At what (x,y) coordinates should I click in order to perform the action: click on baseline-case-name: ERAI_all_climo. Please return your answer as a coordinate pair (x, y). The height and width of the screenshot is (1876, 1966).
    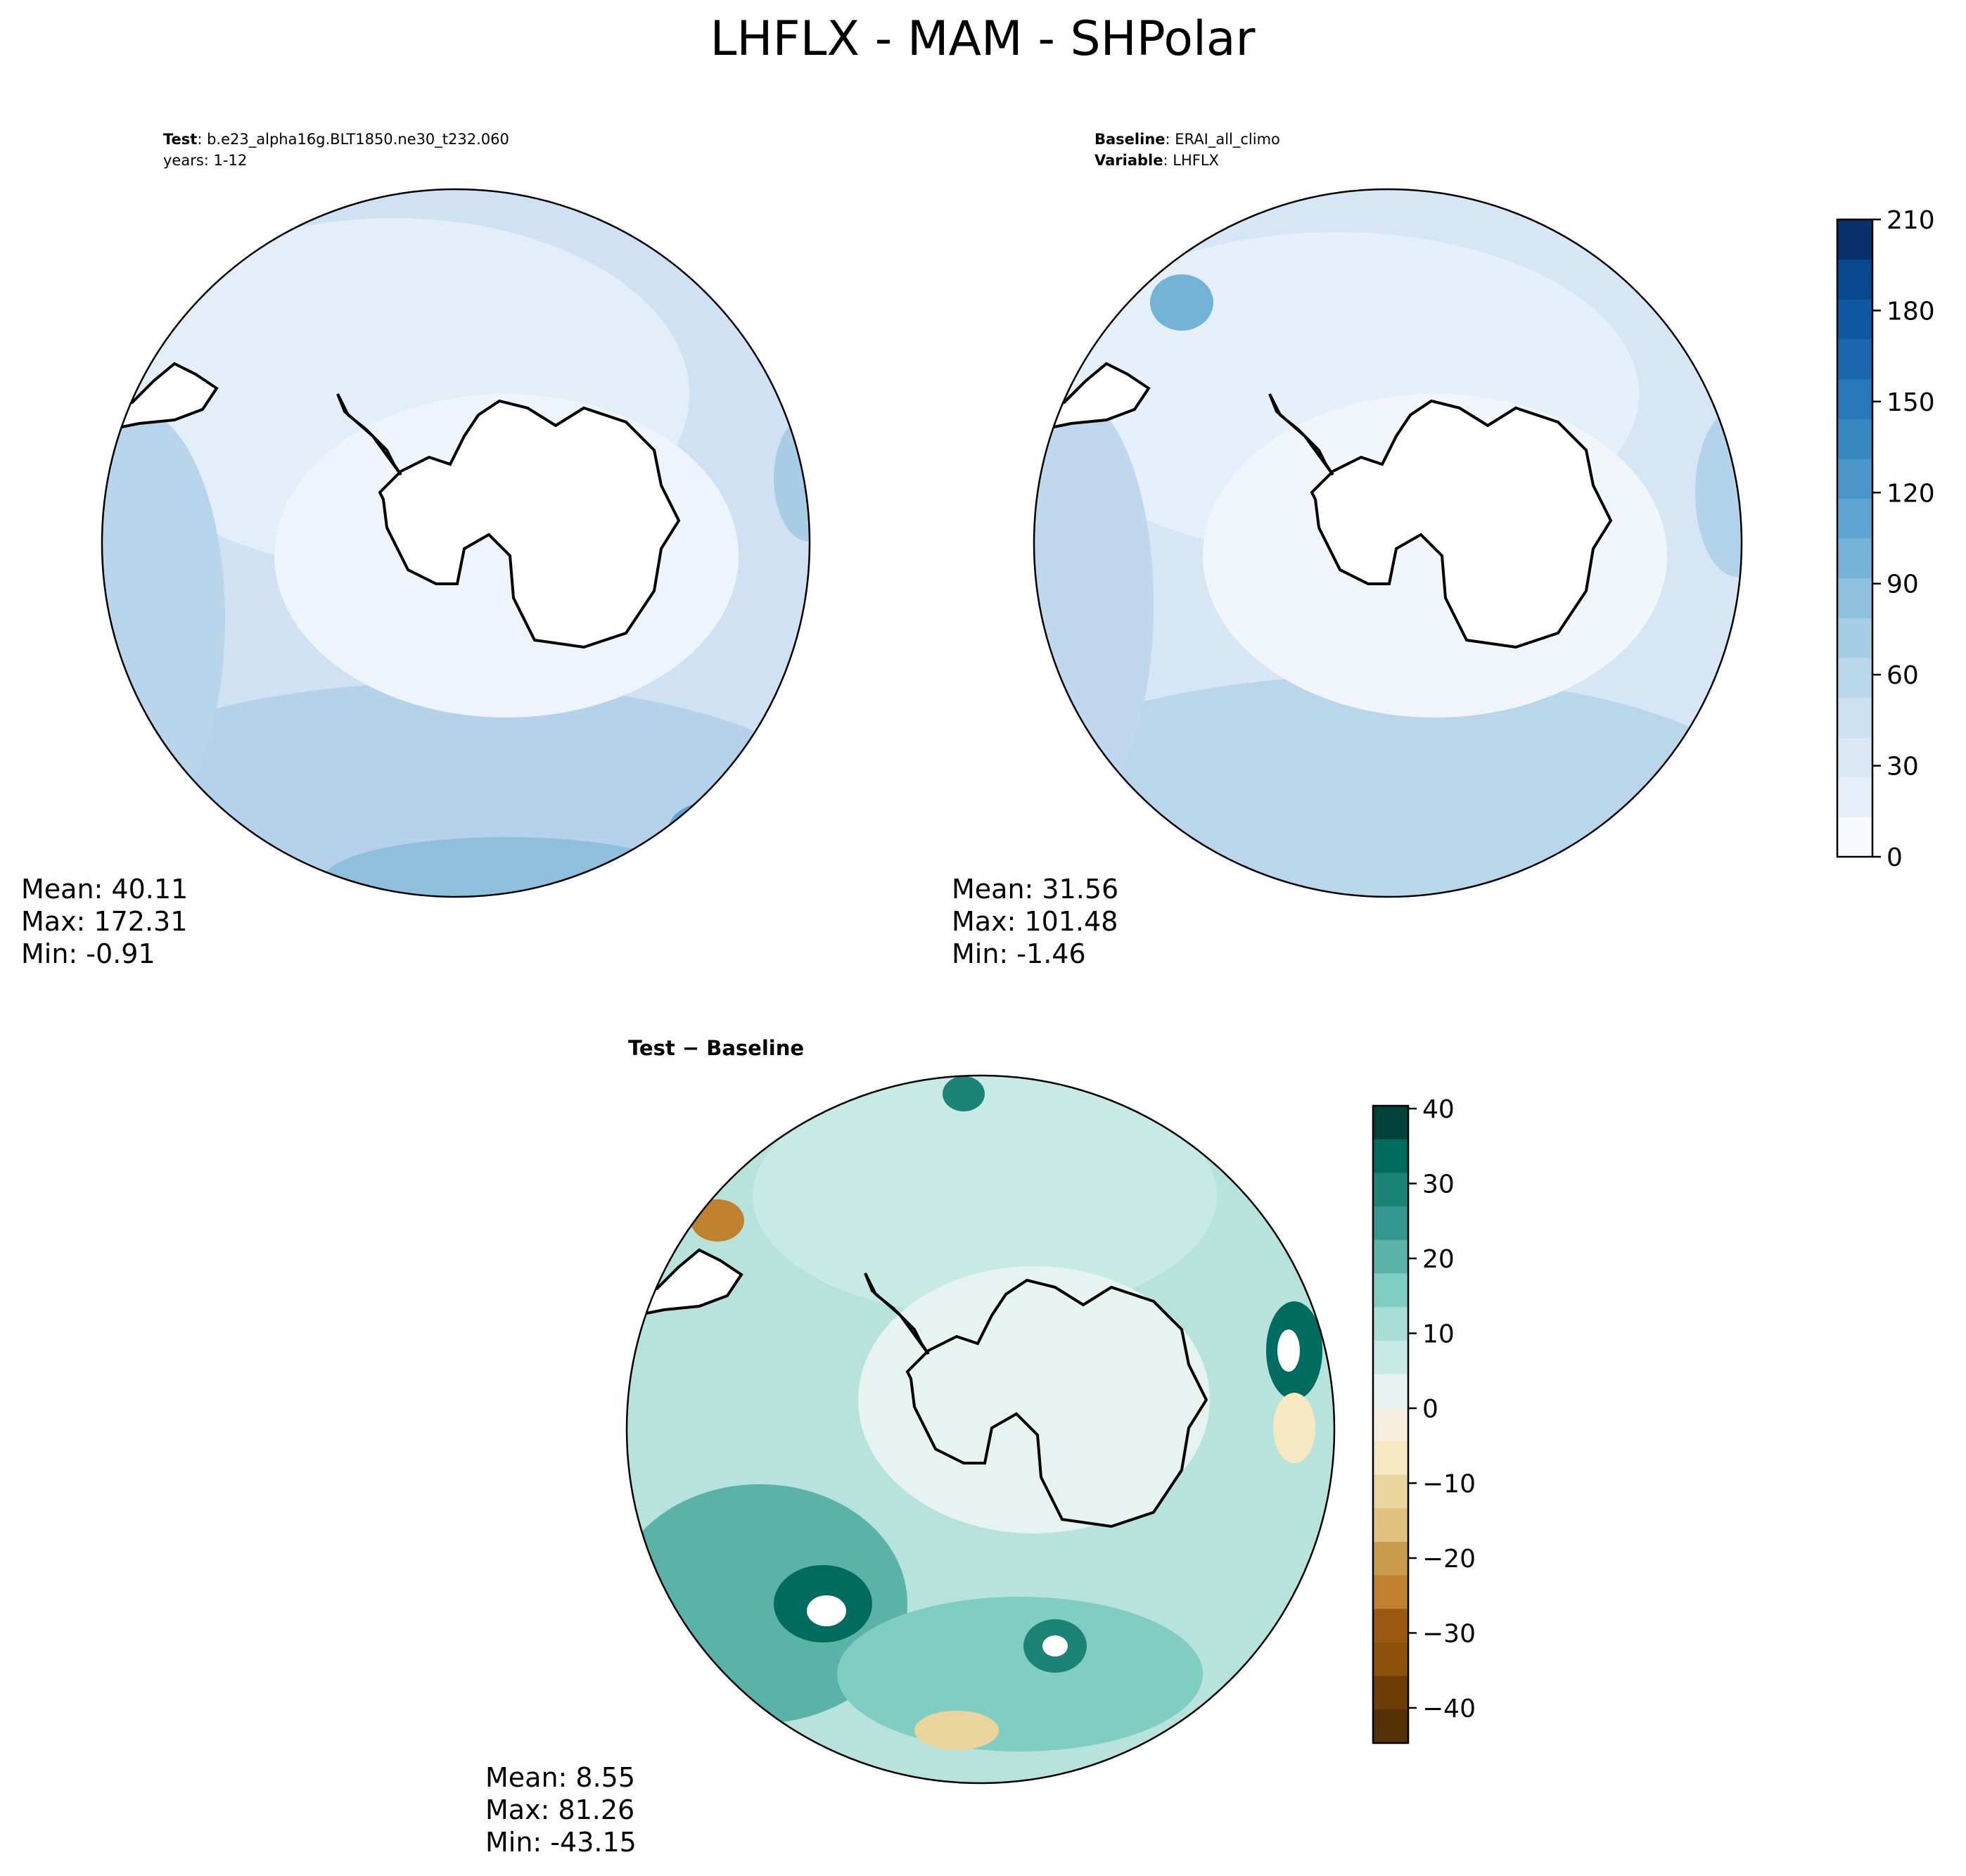
    Looking at the image, I should click on (1227, 139).